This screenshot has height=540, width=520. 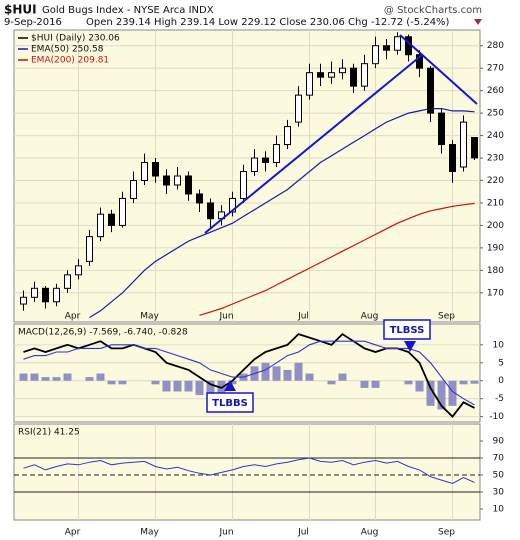 What do you see at coordinates (303, 533) in the screenshot?
I see `x-tick-label: Jul` at bounding box center [303, 533].